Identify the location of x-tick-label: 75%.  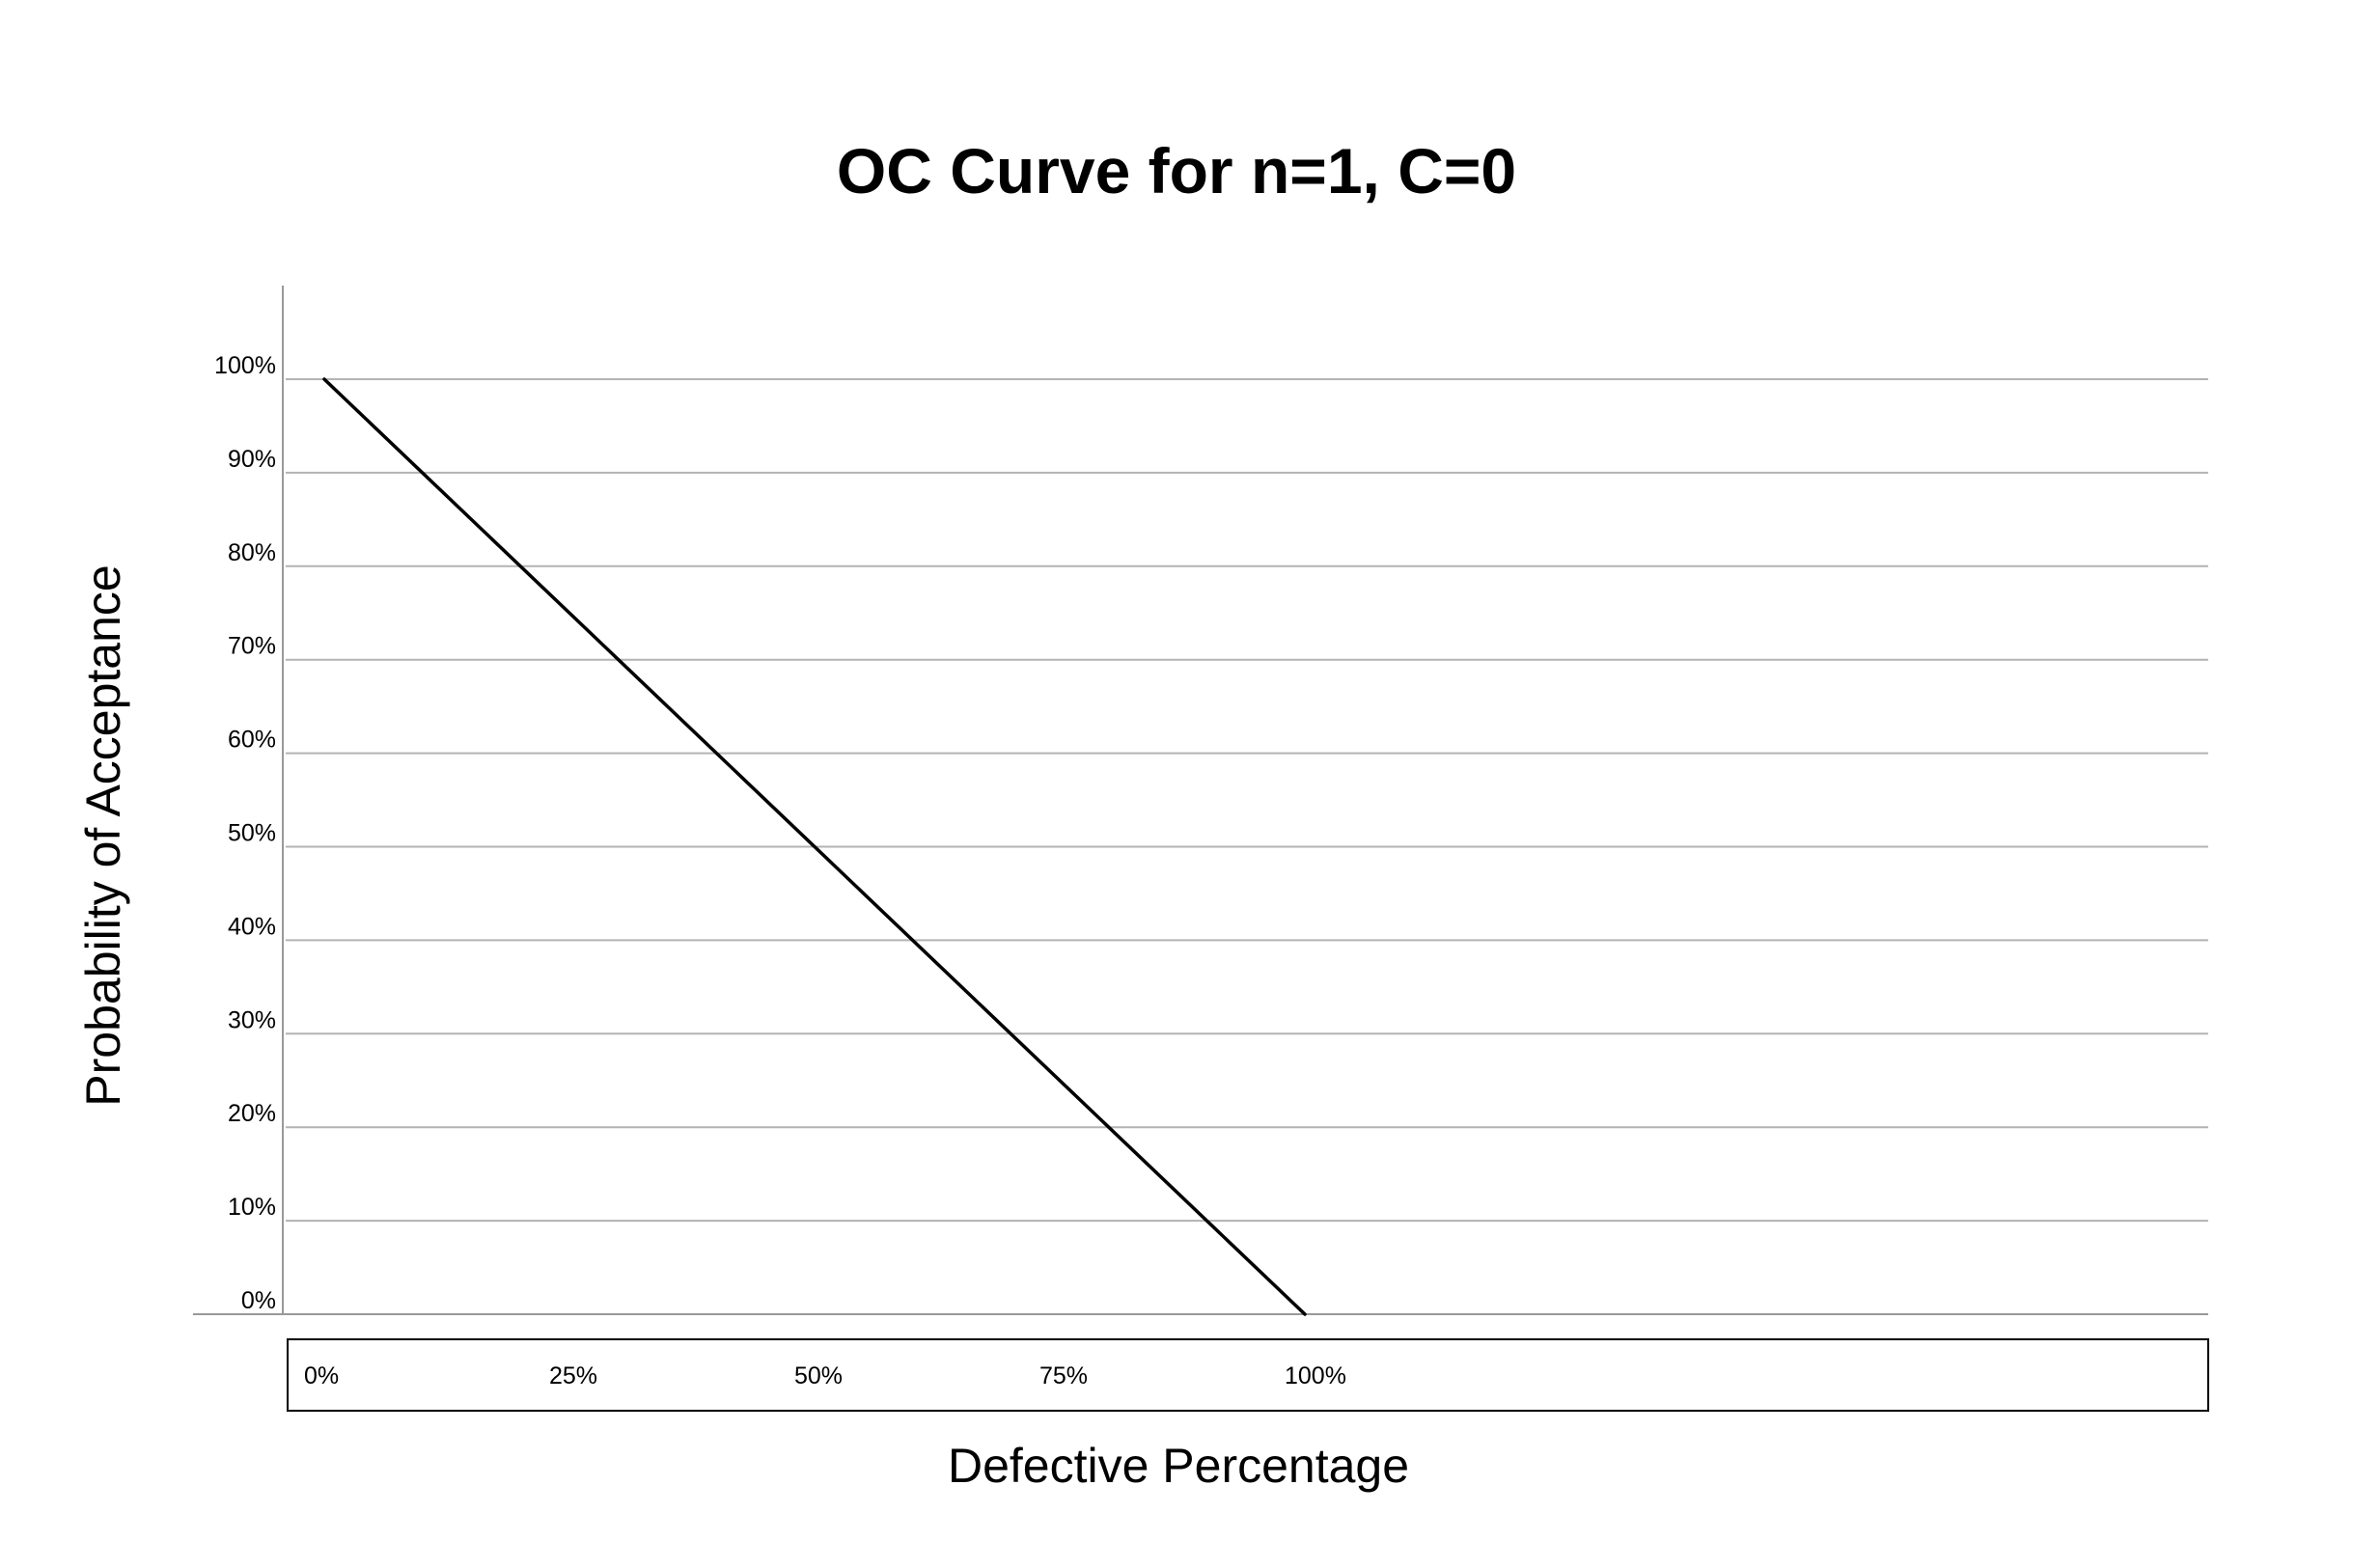
(1063, 1375).